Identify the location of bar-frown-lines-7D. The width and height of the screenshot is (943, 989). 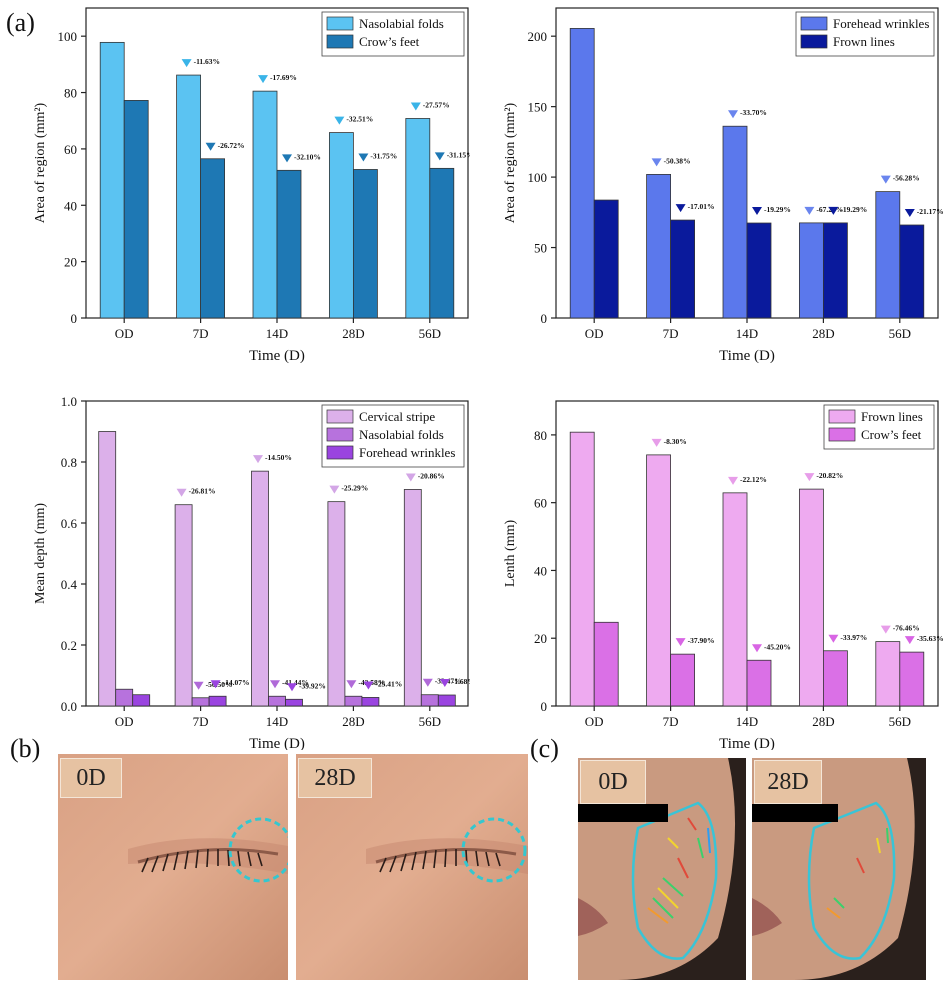
(659, 580).